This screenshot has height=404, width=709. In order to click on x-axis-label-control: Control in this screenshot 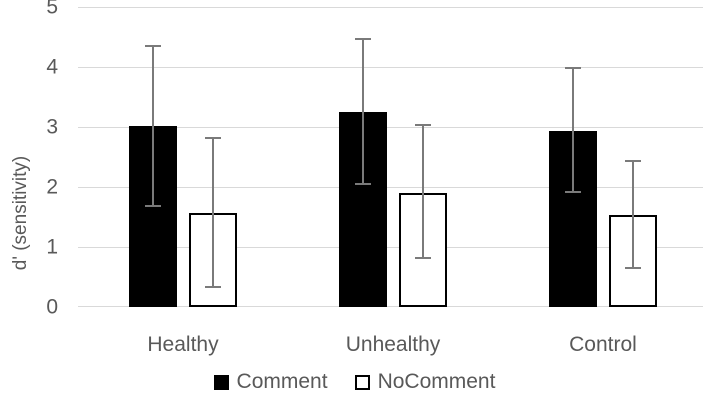, I will do `click(603, 344)`.